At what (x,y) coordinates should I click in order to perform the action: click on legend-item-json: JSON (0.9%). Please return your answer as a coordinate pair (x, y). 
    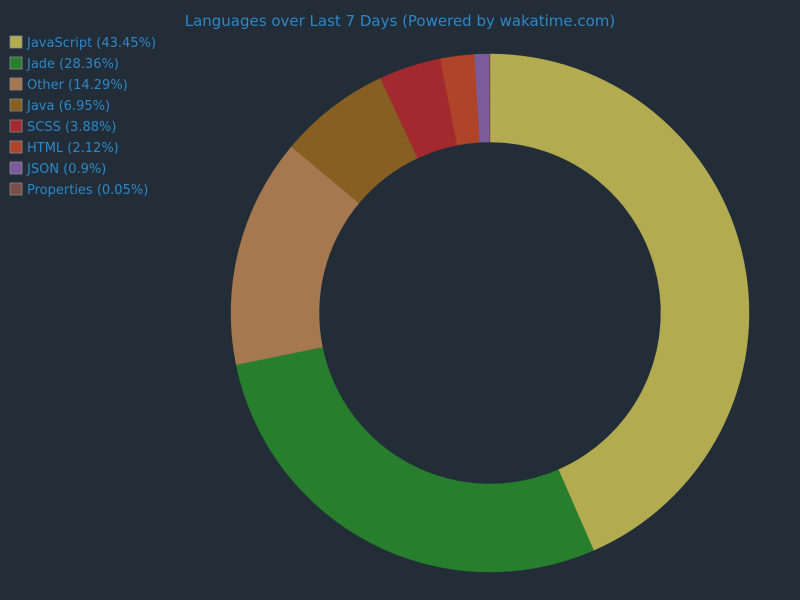
    Looking at the image, I should click on (57, 169).